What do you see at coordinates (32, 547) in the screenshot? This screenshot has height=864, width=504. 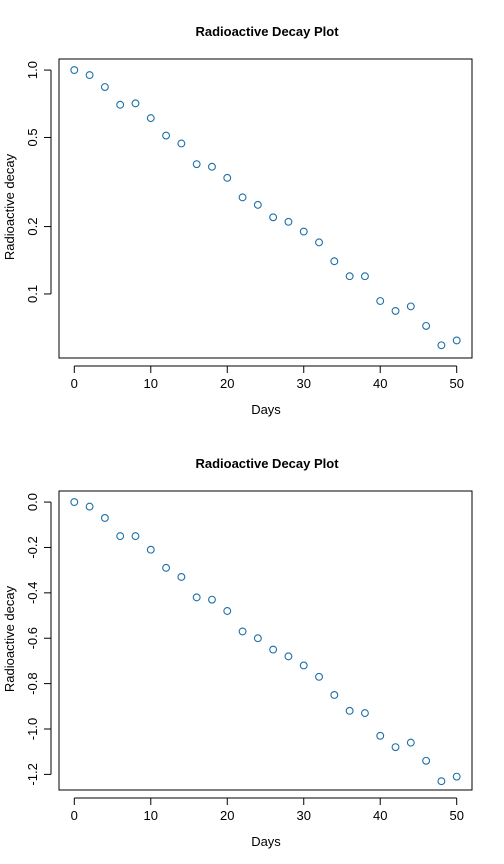 I see `y-tick-label: -0.2` at bounding box center [32, 547].